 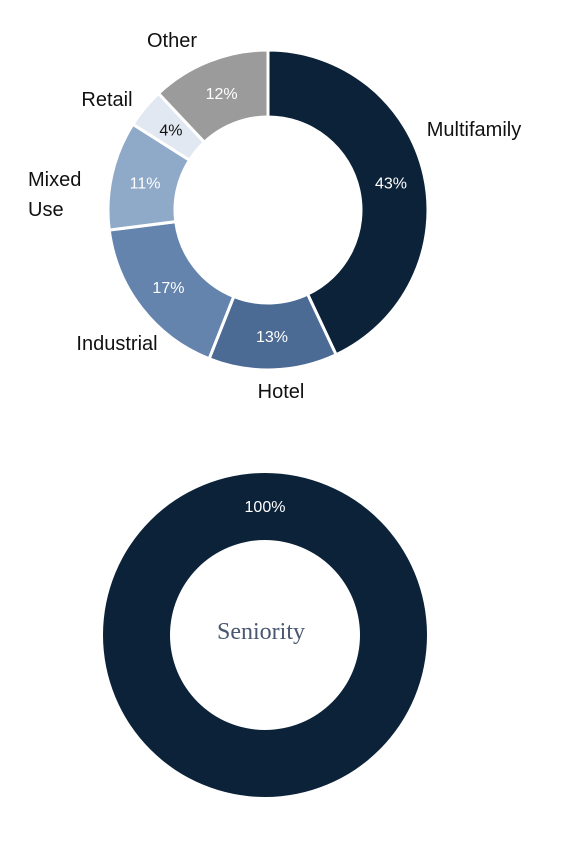 I want to click on donut-slice-other, so click(x=213, y=96).